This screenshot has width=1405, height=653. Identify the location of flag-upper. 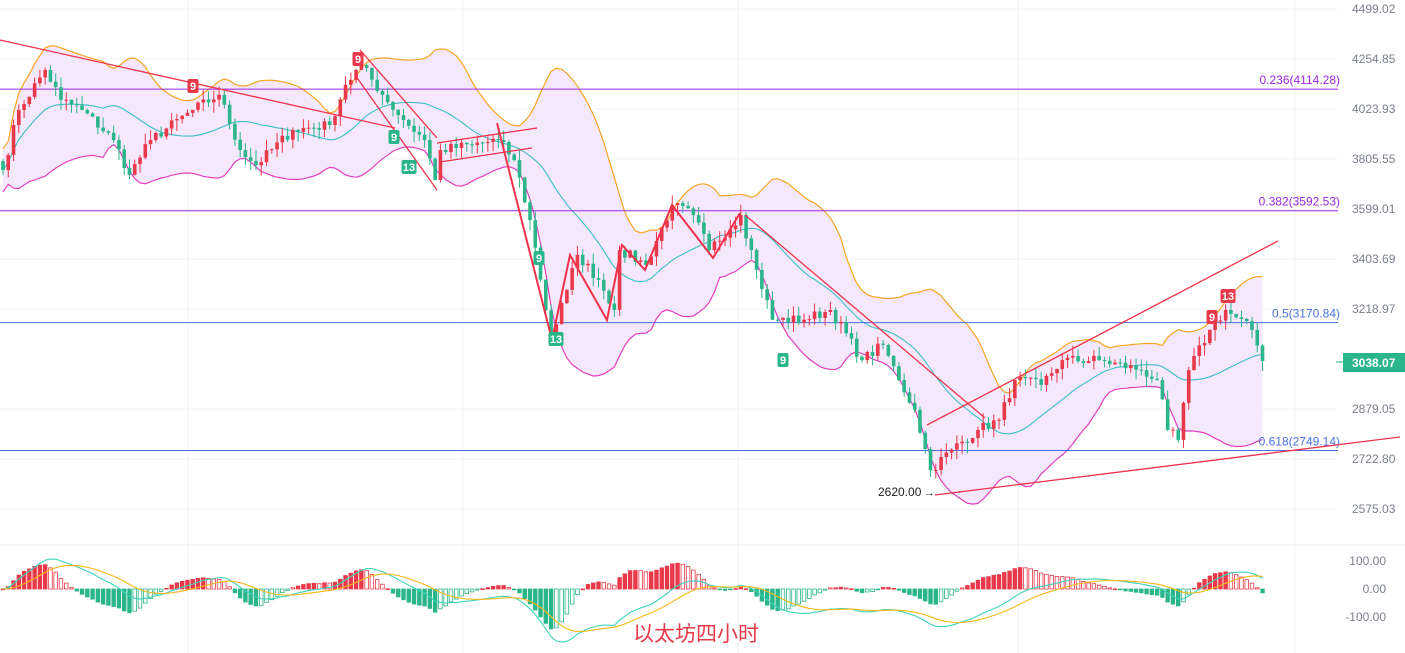
(487, 135).